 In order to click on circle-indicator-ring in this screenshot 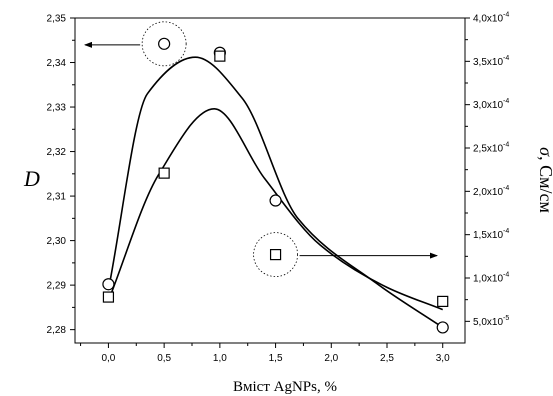, I will do `click(164, 44)`.